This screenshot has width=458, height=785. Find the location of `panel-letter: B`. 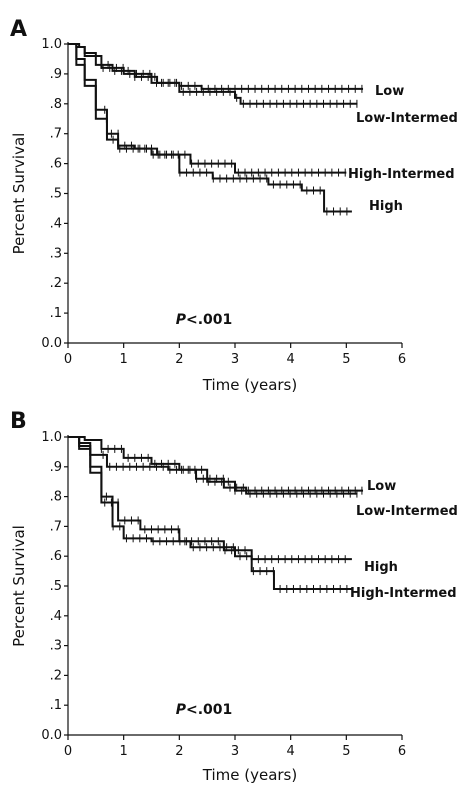

panel-letter: B is located at coordinates (18, 421).